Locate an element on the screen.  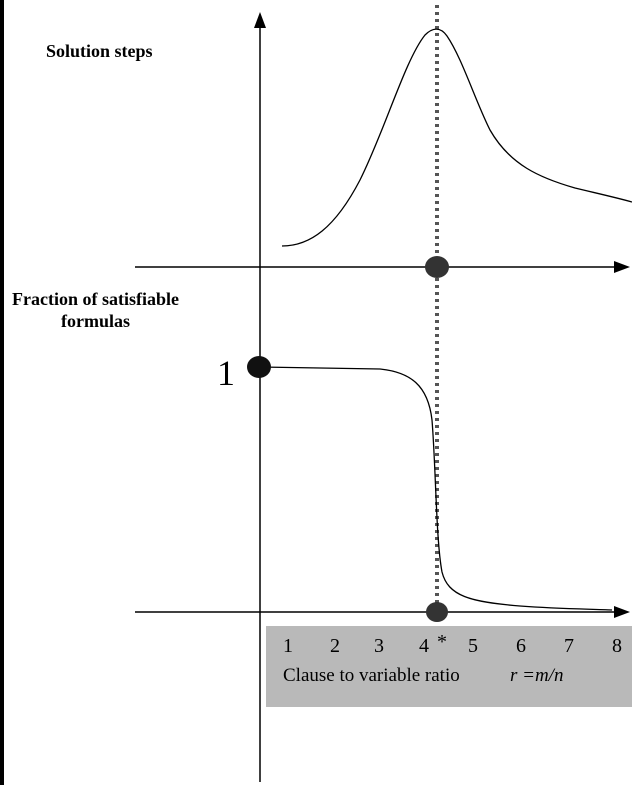
bottom-x-axis-arrowhead is located at coordinates (622, 612).